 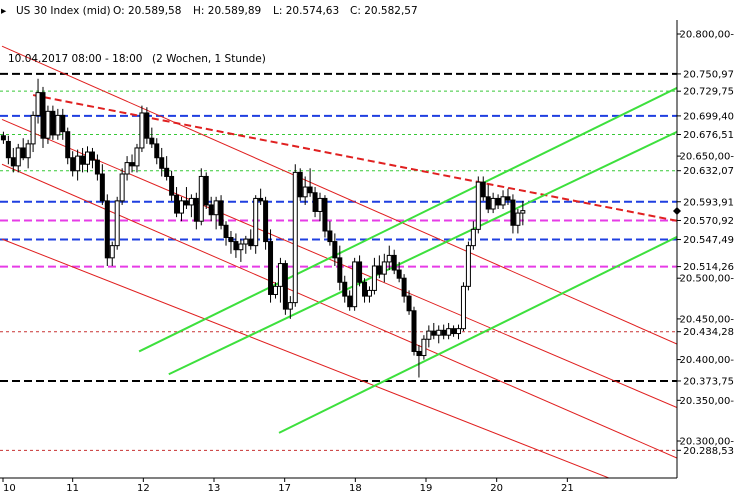 I want to click on time-tick-label-5: 18, so click(x=355, y=488).